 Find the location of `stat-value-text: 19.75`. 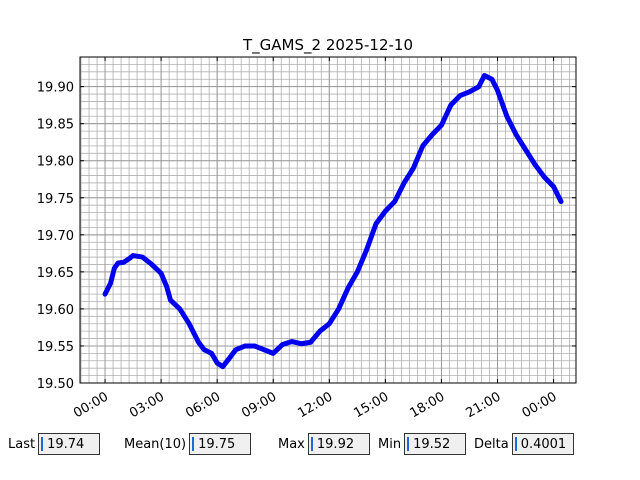

stat-value-text: 19.75 is located at coordinates (217, 444).